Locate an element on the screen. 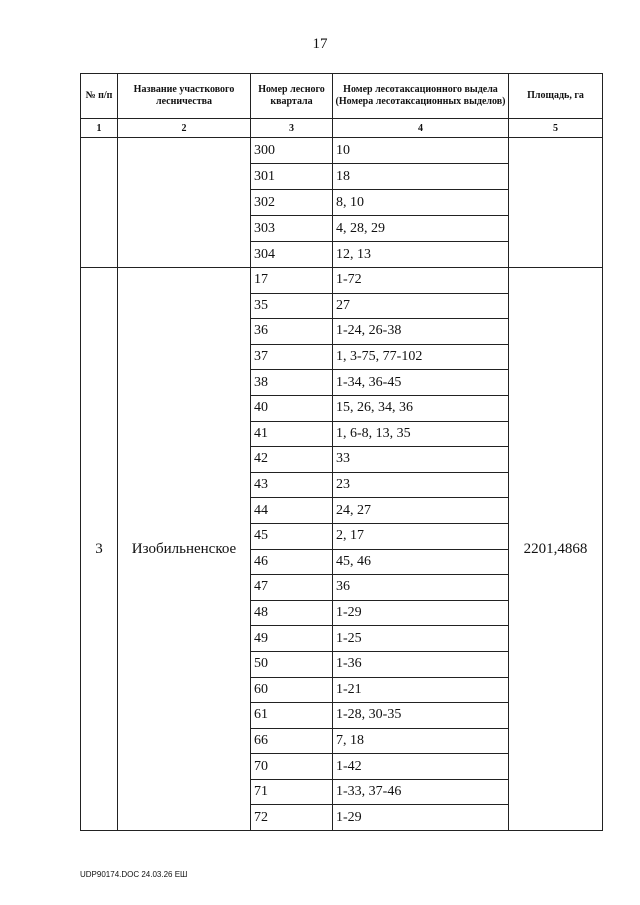 The width and height of the screenshot is (640, 905). table-row: 45 2, 17 is located at coordinates (342, 536).